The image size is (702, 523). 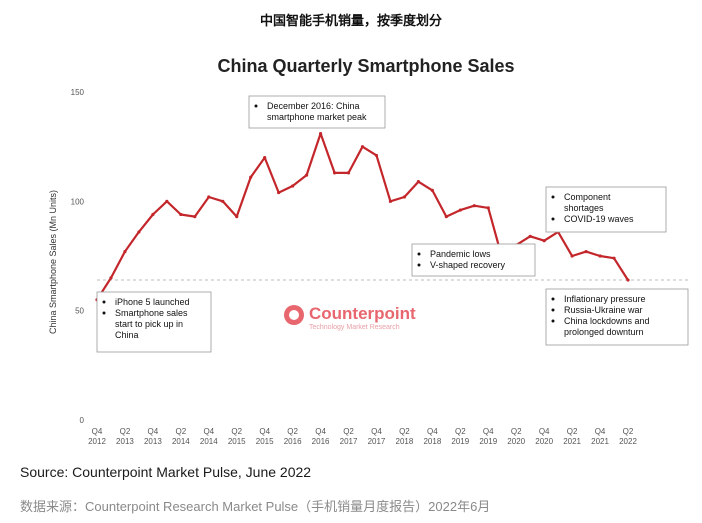 I want to click on x-tick-year: 2014, so click(x=181, y=441).